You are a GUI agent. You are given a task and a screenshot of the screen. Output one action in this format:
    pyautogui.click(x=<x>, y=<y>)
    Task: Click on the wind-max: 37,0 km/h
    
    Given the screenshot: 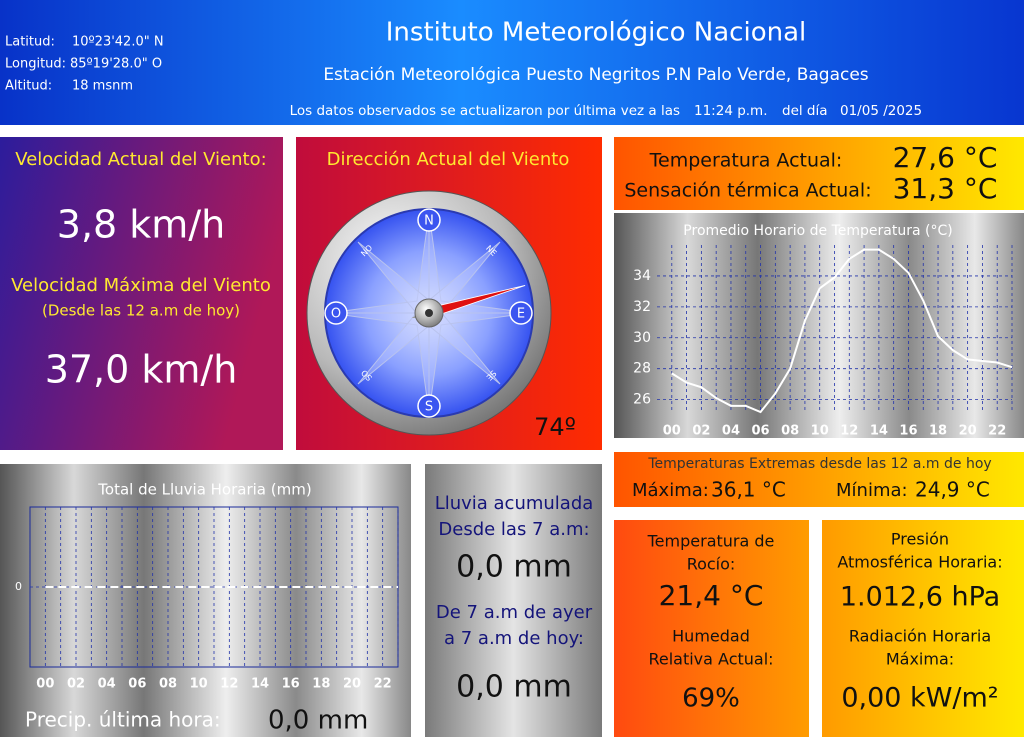 What is the action you would take?
    pyautogui.click(x=141, y=370)
    